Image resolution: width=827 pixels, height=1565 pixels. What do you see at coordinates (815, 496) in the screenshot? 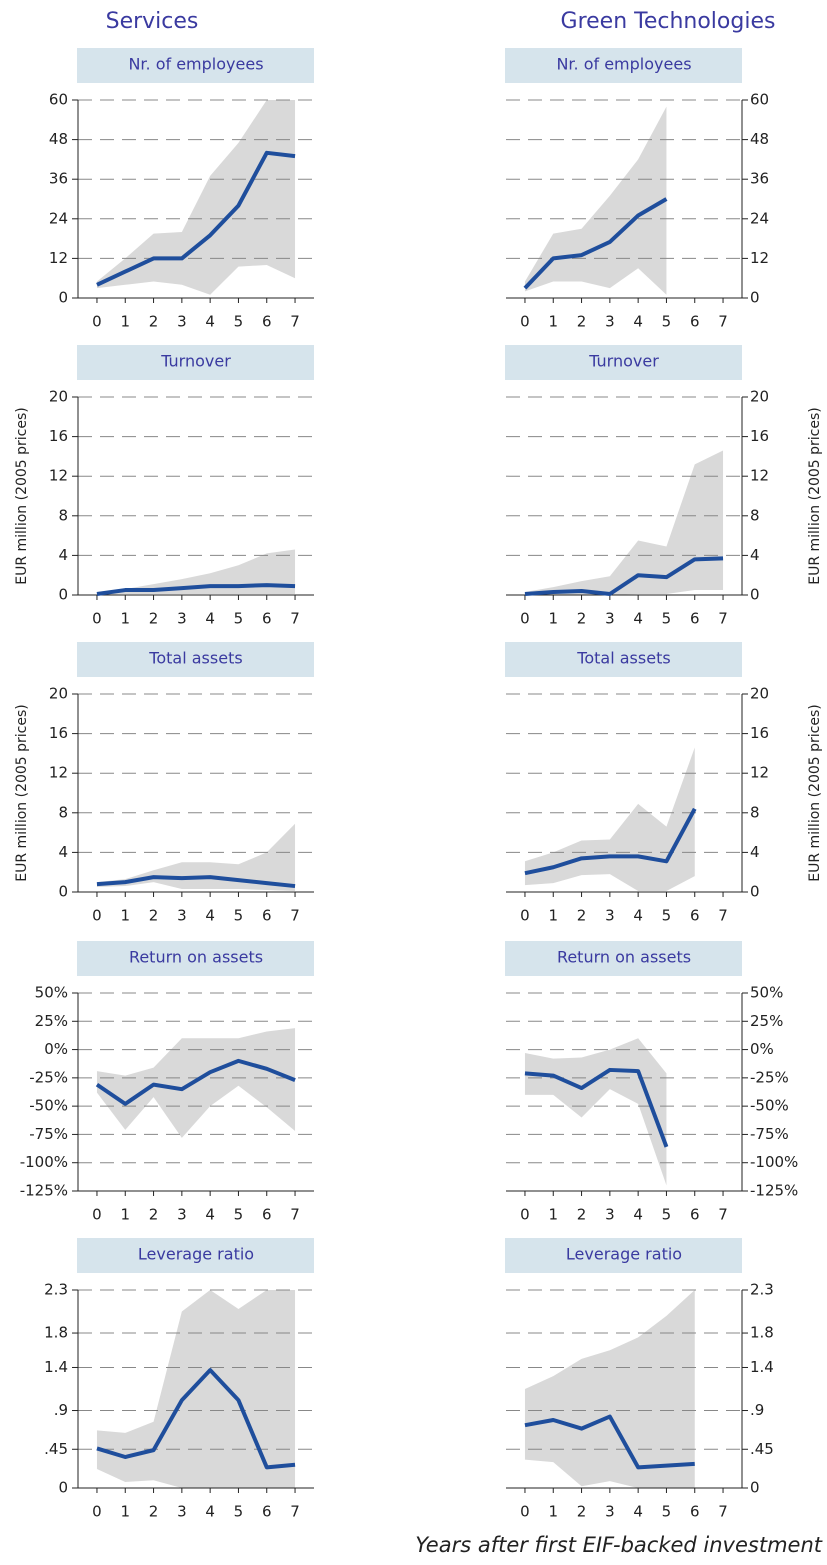
I see `y-axis-label: EUR million (2005 prices)` at bounding box center [815, 496].